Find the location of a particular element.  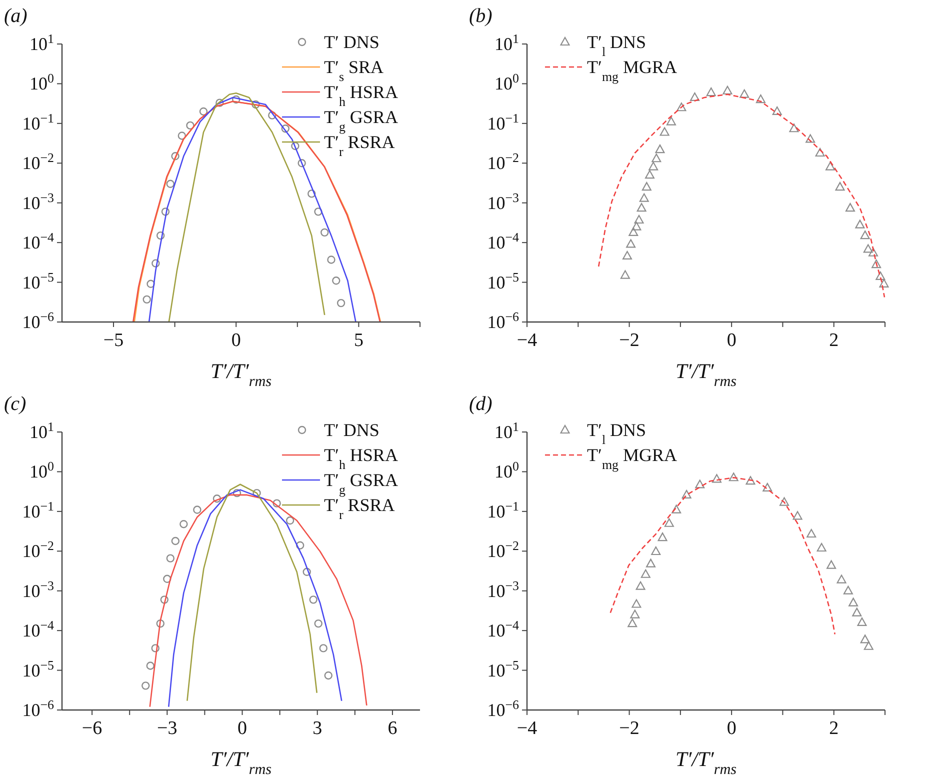

legend-label: T′ DNS is located at coordinates (352, 42).